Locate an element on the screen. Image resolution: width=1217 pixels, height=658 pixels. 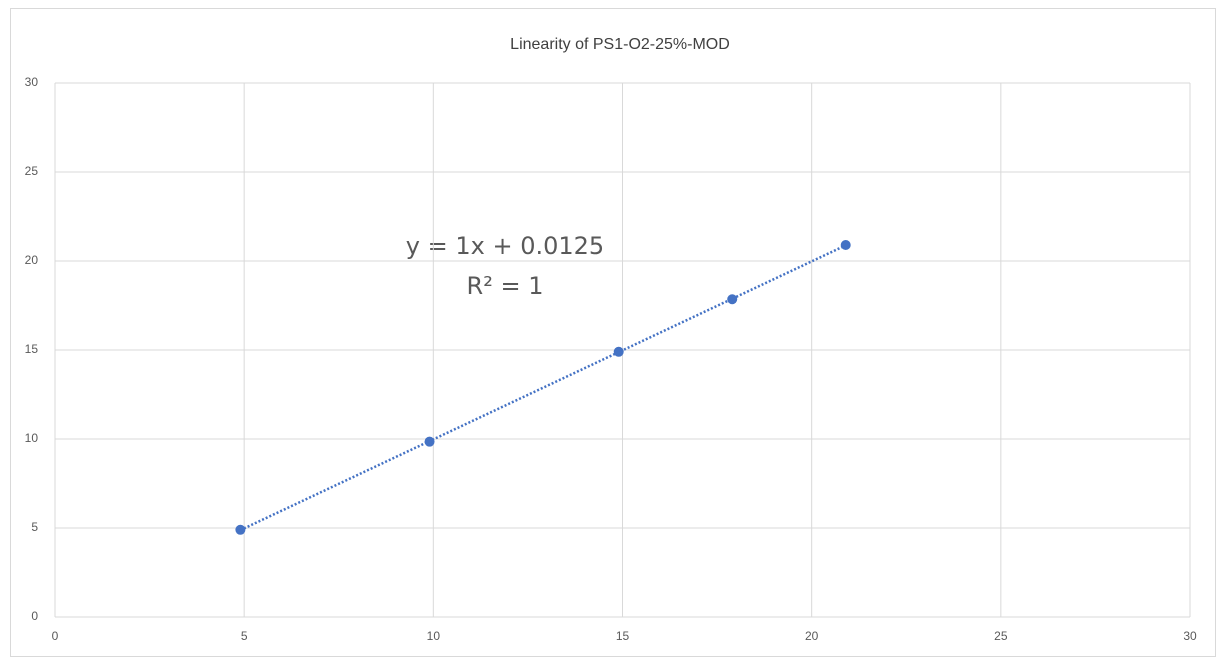
x-tick-label: 30 is located at coordinates (1190, 636).